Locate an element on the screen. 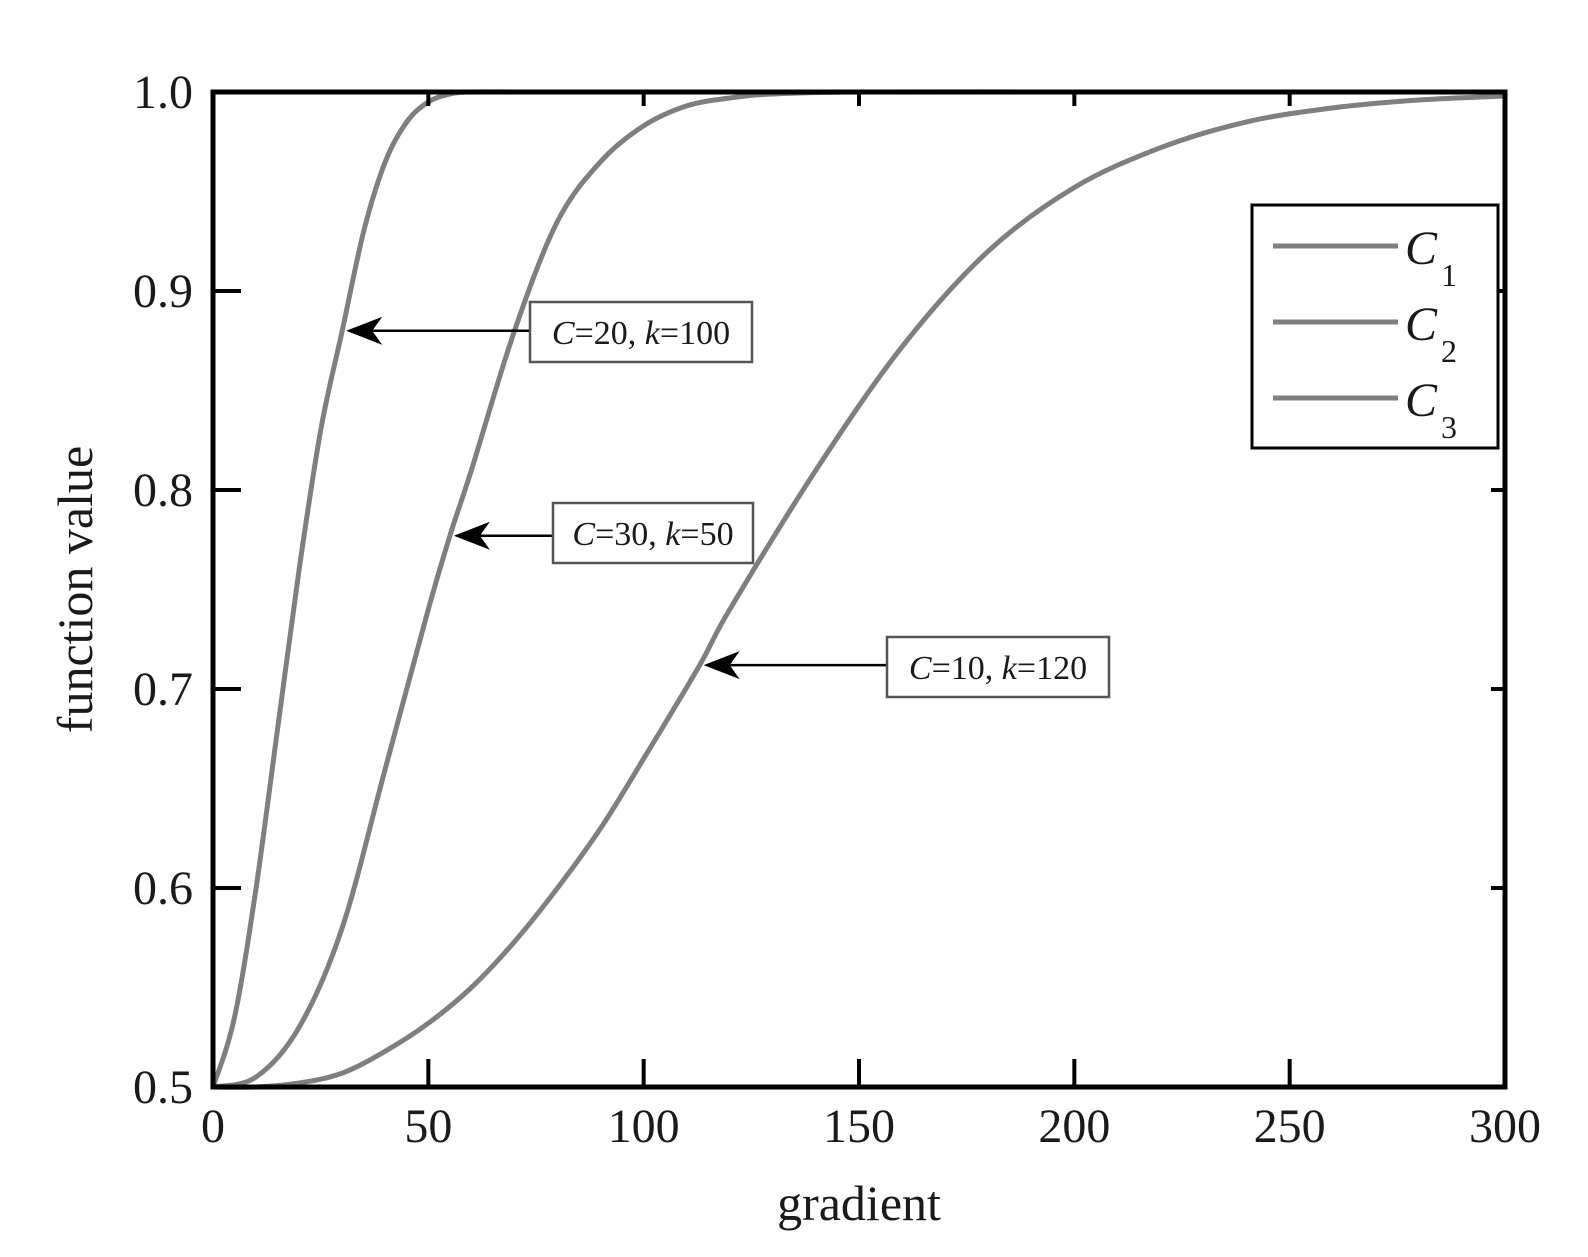  y-tick-label: 0.9 is located at coordinates (163, 291).